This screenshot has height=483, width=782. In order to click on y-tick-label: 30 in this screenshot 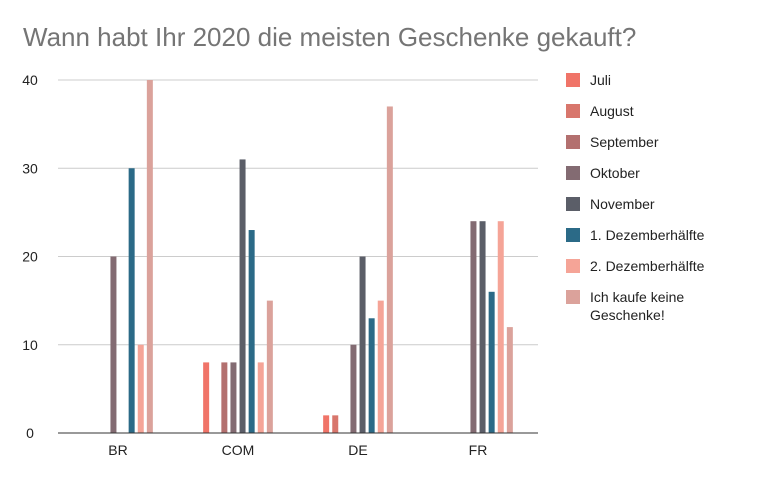, I will do `click(30, 168)`.